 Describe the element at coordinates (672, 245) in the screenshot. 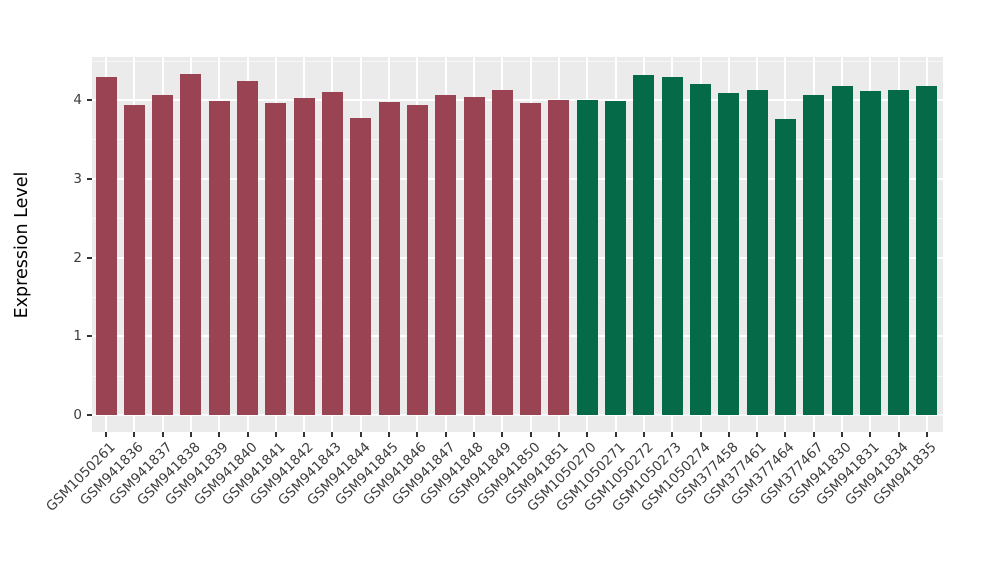

I see `bar-GSM1050273` at that location.